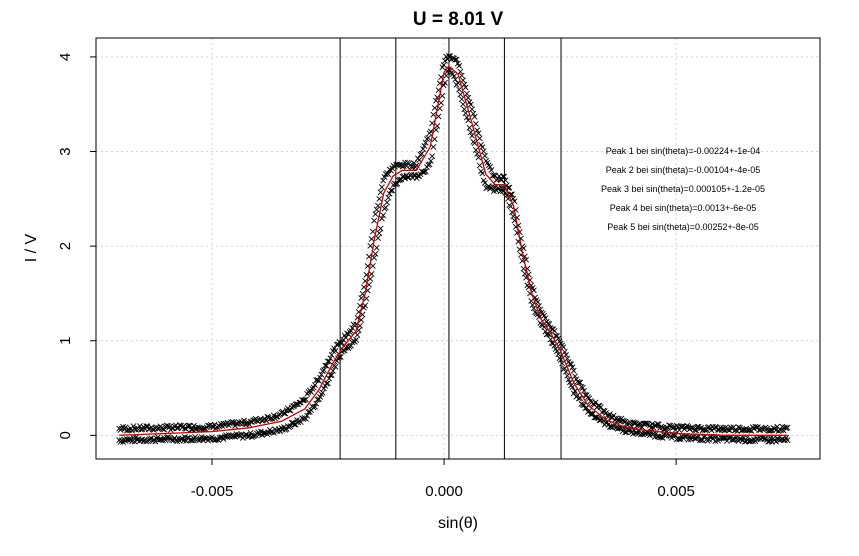 The height and width of the screenshot is (556, 859). Describe the element at coordinates (65, 246) in the screenshot. I see `y-tick-label: 2` at that location.